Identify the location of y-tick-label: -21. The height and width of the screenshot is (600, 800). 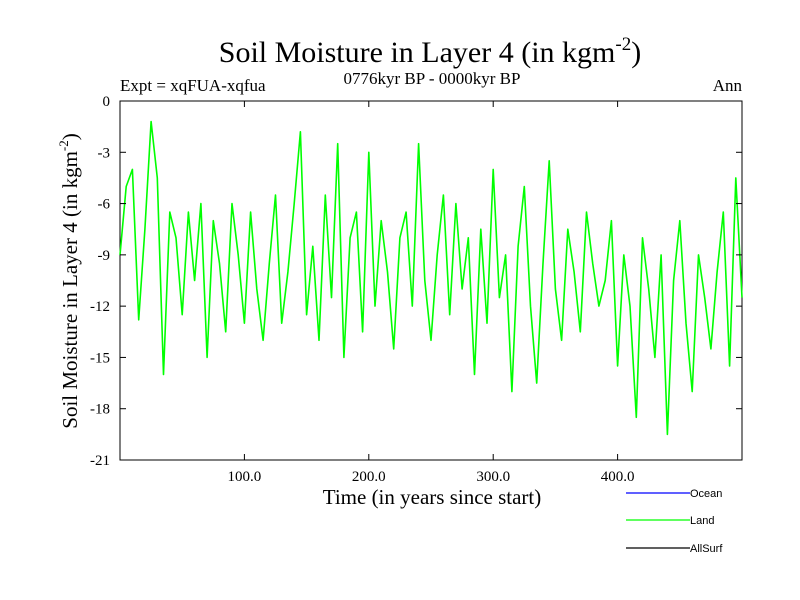
(100, 461).